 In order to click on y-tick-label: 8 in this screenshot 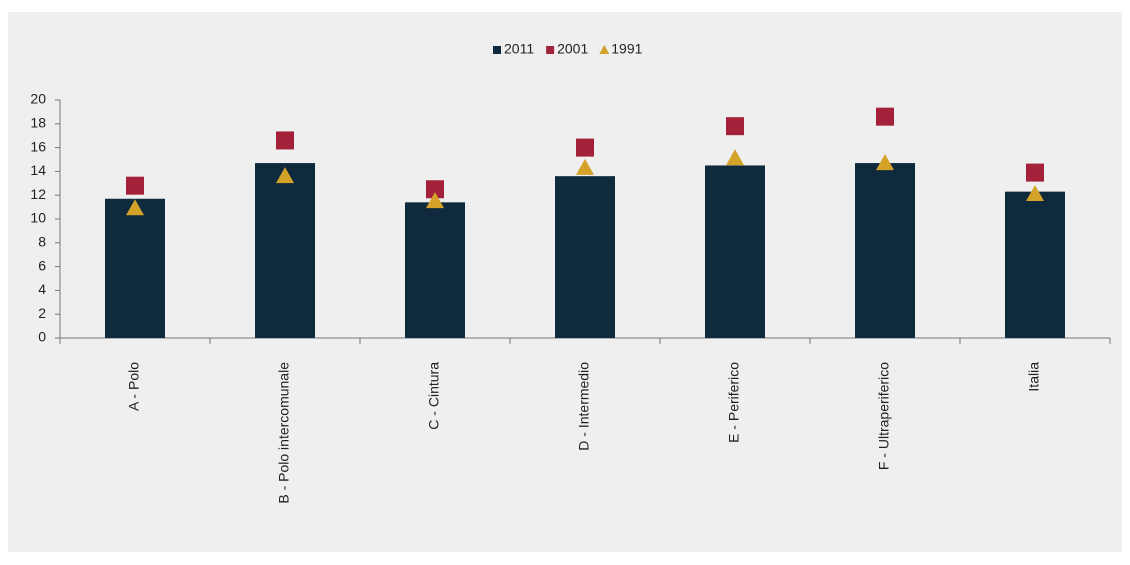, I will do `click(42, 242)`.